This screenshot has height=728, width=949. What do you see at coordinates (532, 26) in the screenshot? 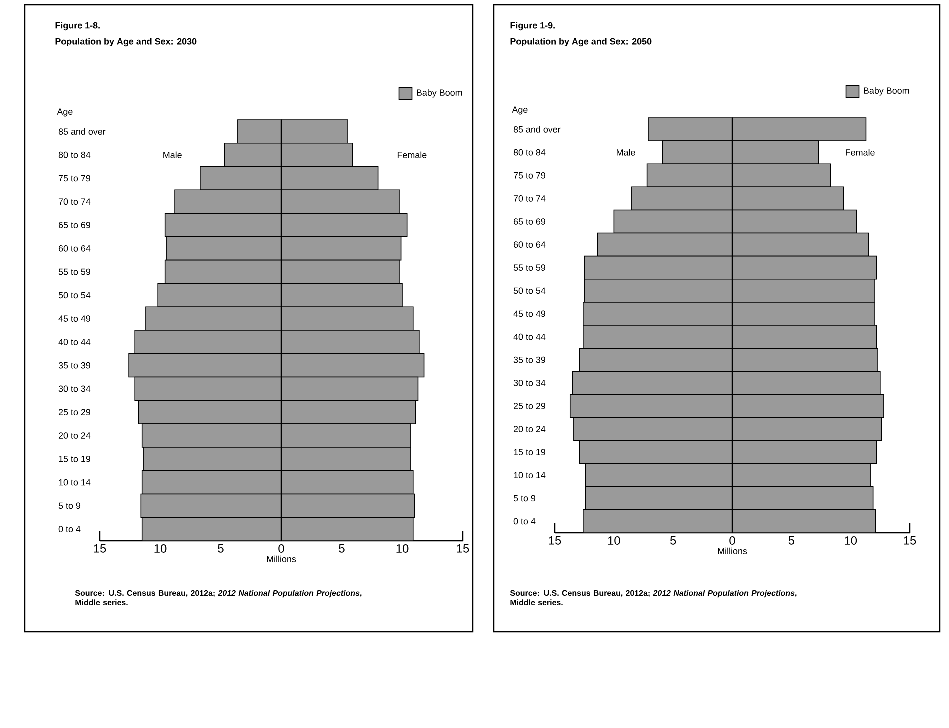
I see `chart-title: Figure 1-9.` at bounding box center [532, 26].